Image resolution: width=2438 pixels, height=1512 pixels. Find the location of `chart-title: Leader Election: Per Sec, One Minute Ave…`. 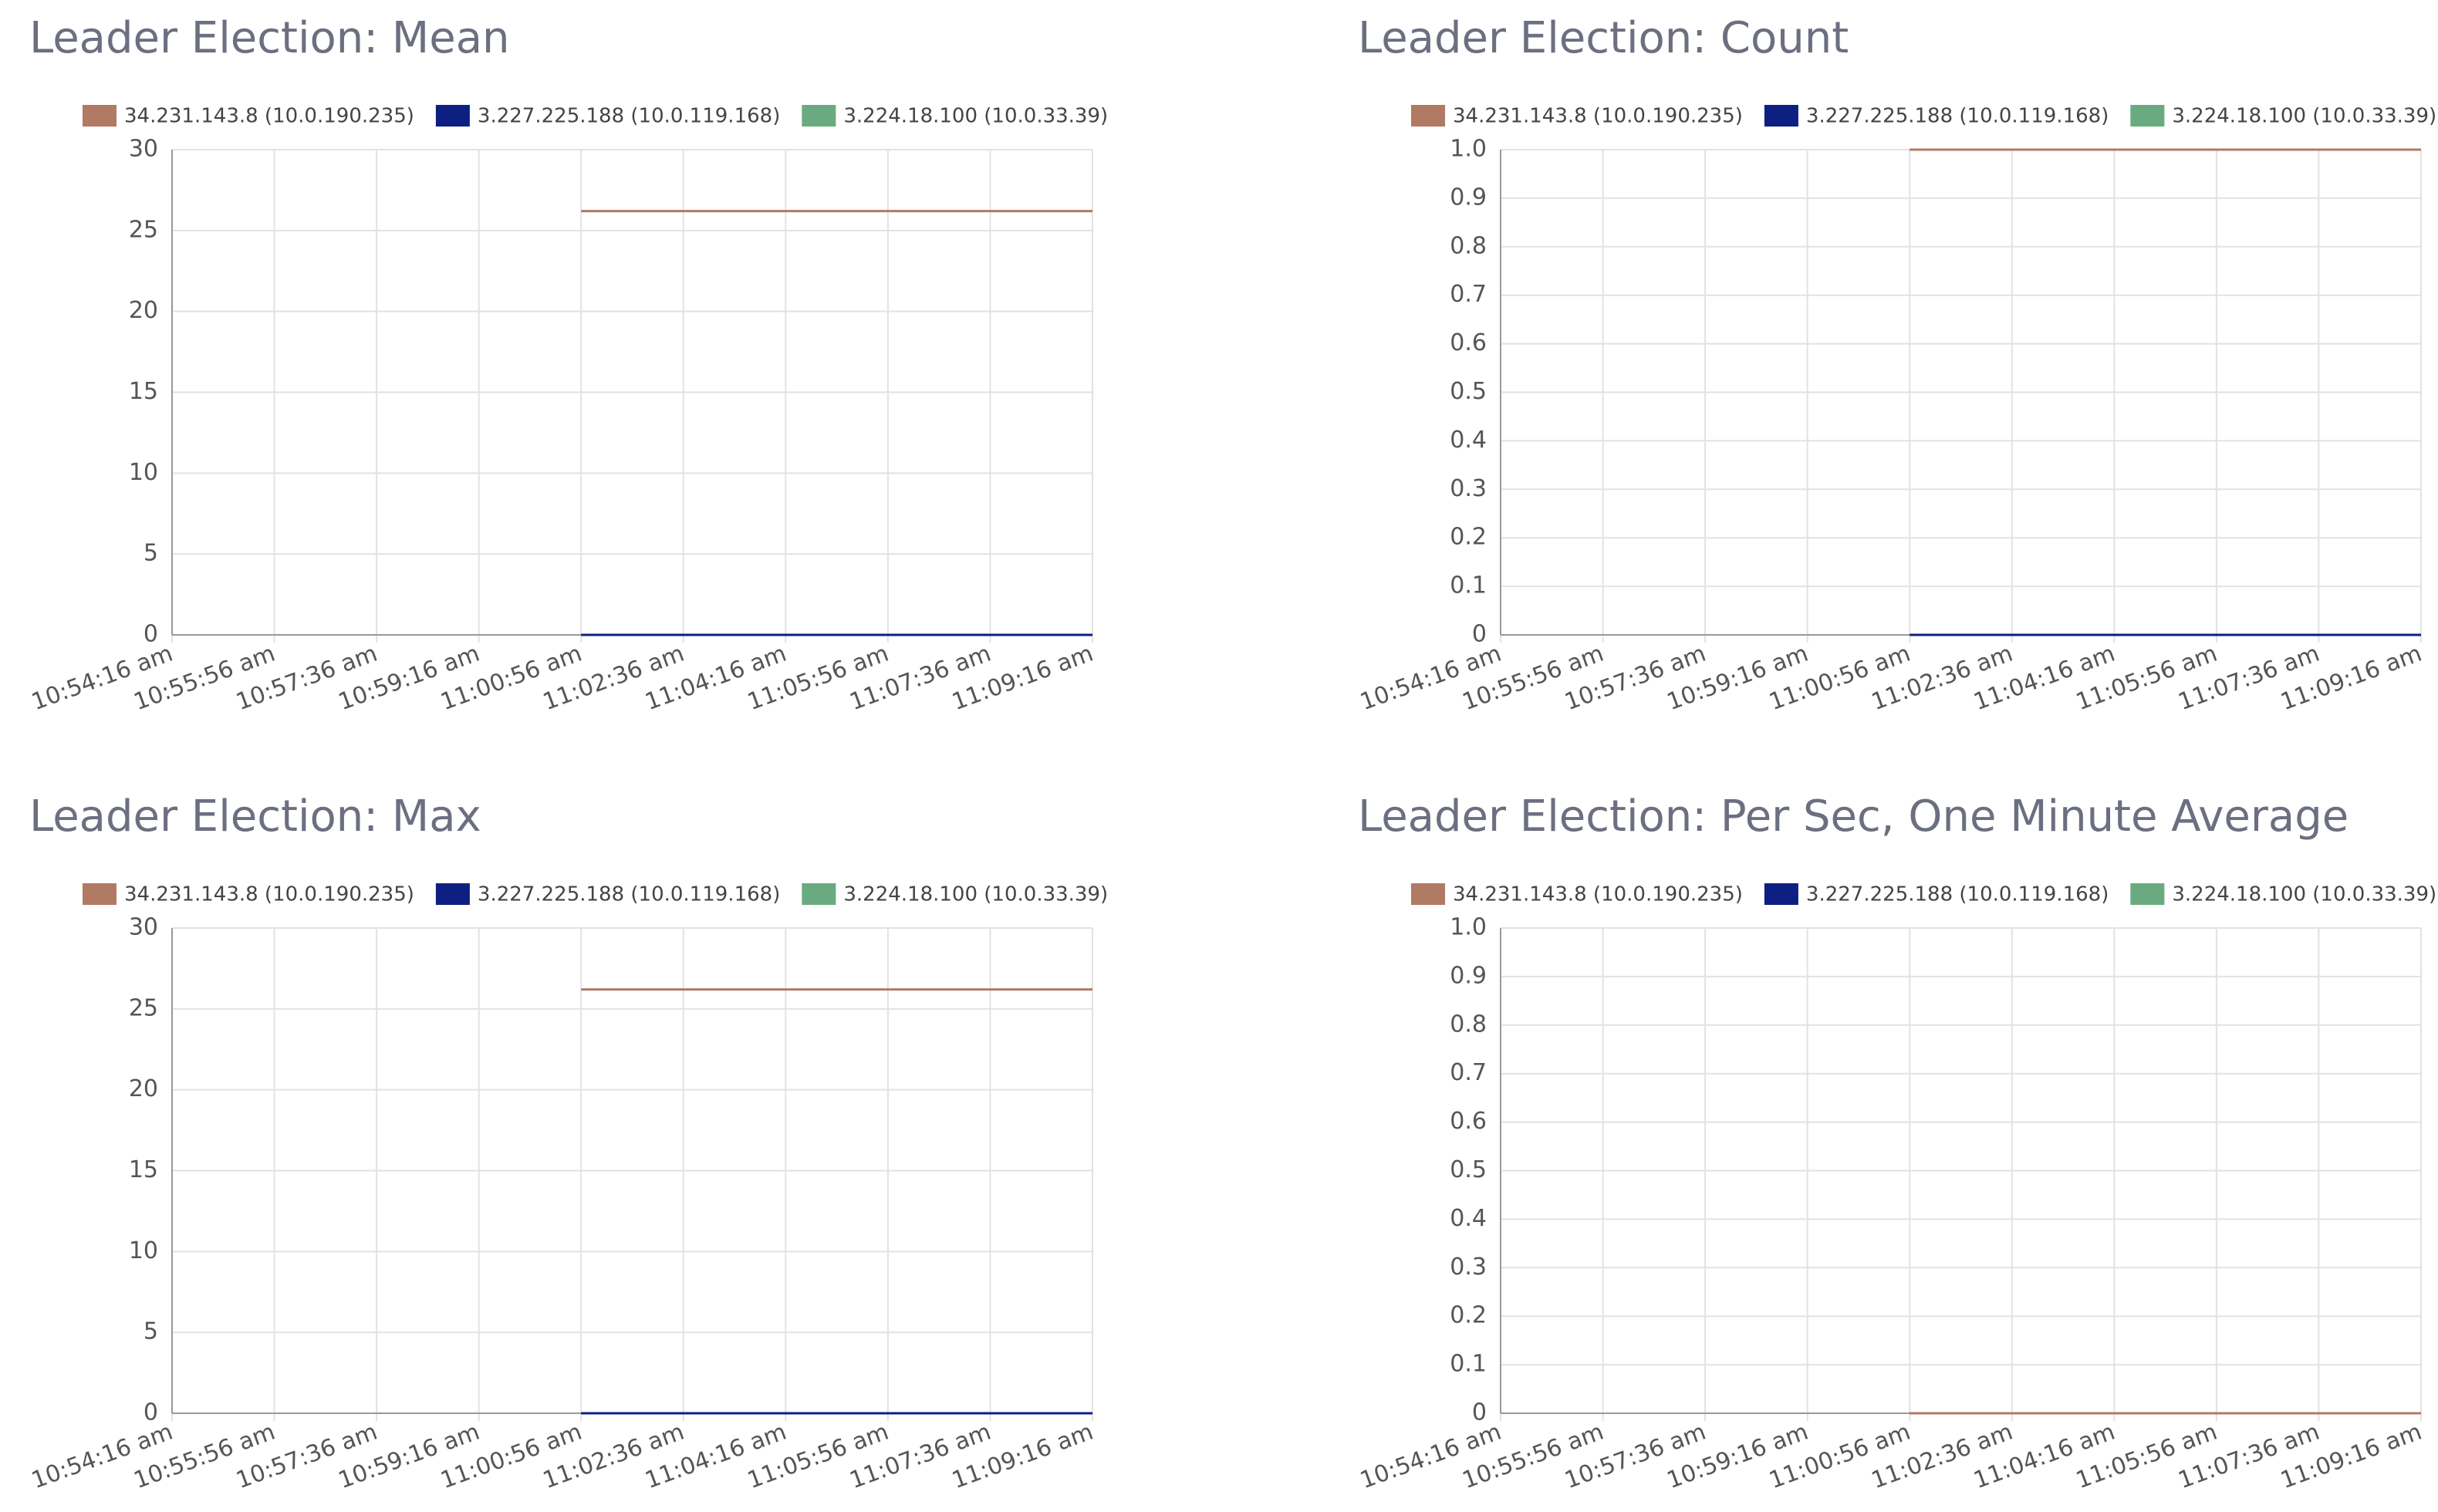

chart-title: Leader Election: Per Sec, One Minute Ave… is located at coordinates (1853, 816).